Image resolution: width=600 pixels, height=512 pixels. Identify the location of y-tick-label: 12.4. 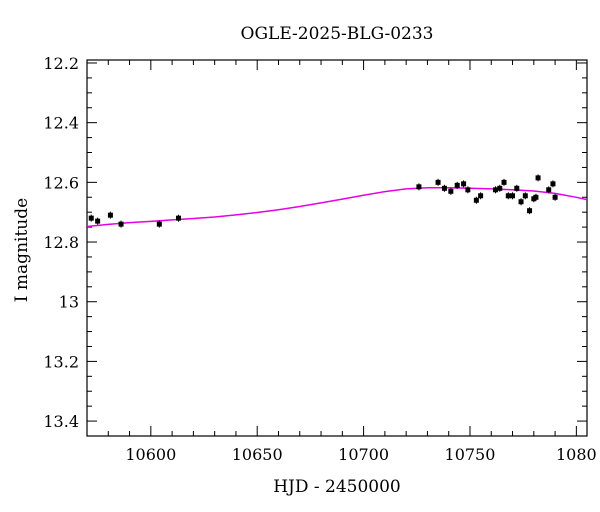
(61, 123).